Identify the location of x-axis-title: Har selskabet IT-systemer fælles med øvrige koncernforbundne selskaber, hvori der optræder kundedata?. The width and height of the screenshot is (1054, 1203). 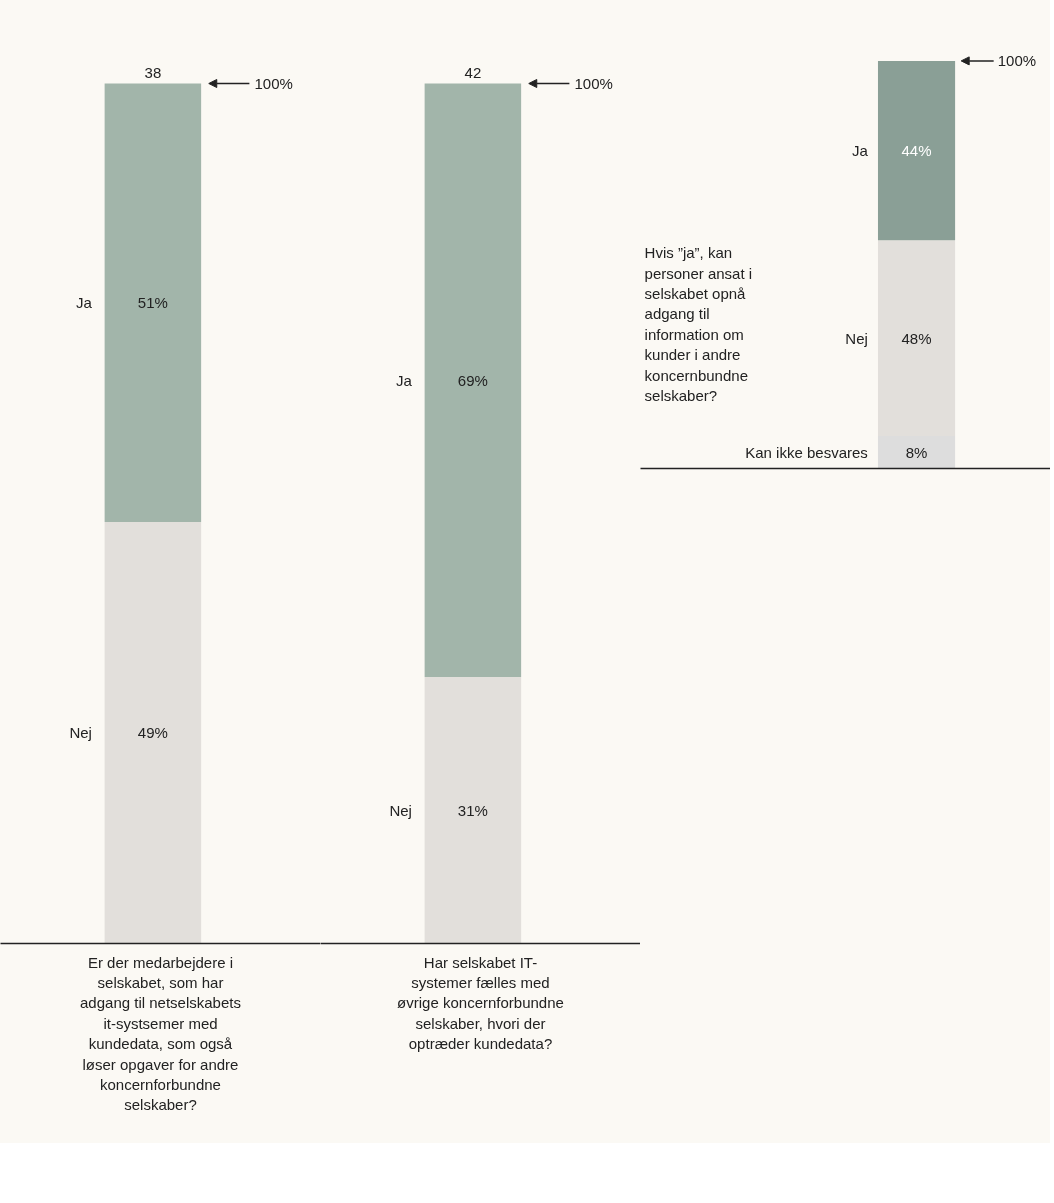
(480, 1003).